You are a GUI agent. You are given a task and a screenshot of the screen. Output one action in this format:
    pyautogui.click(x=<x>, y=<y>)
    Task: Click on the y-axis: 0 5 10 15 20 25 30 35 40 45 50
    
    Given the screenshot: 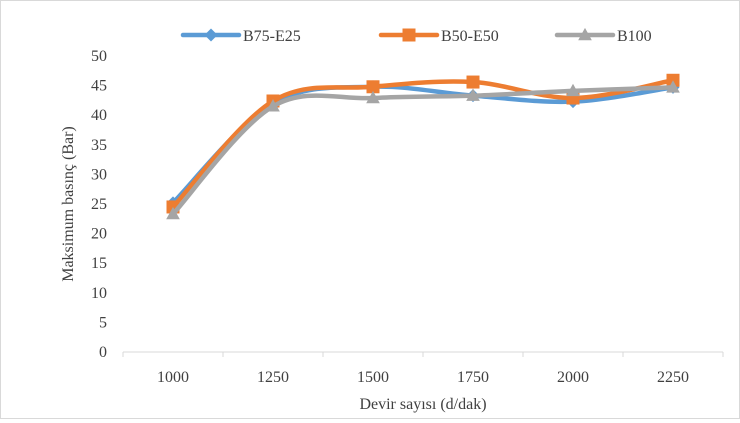 What is the action you would take?
    pyautogui.click(x=99, y=204)
    